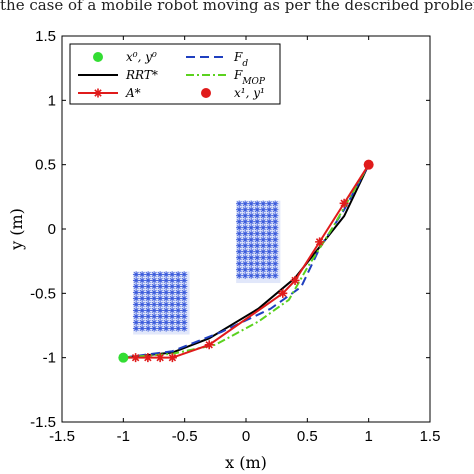 The height and width of the screenshot is (474, 474). What do you see at coordinates (98, 93) in the screenshot?
I see `legend-marker` at bounding box center [98, 93].